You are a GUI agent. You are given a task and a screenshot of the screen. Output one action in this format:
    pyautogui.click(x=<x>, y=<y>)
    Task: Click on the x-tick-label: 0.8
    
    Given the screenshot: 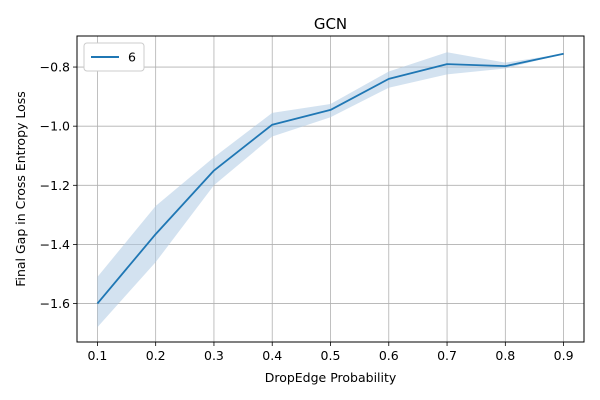 What is the action you would take?
    pyautogui.click(x=505, y=355)
    